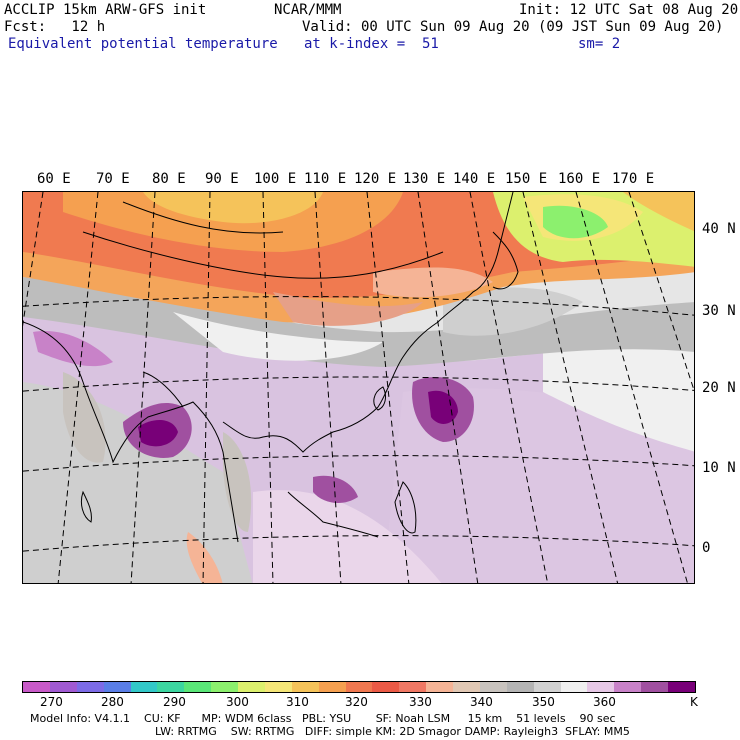 The image size is (740, 740). What do you see at coordinates (55, 27) in the screenshot?
I see `forecast-hour: Fcst: 12 h` at bounding box center [55, 27].